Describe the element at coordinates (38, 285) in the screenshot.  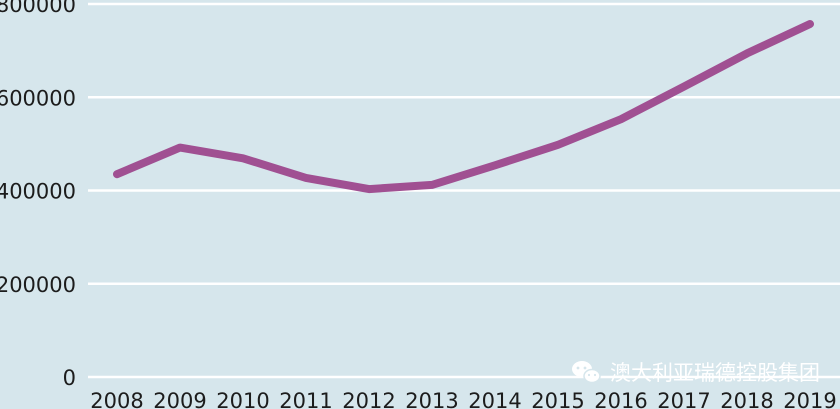
I see `y-tick-label: 200000` at that location.